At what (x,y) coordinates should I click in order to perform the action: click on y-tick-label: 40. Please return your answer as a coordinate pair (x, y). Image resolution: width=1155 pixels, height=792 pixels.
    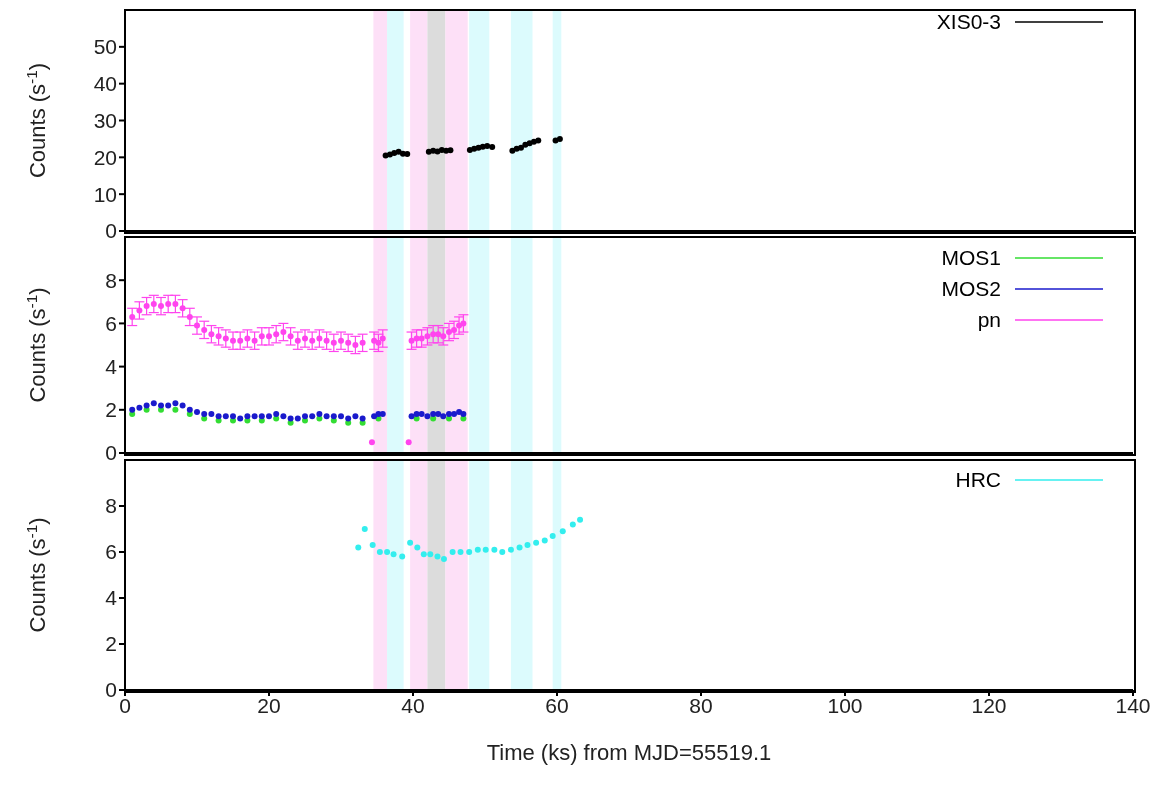
    Looking at the image, I should click on (105, 84).